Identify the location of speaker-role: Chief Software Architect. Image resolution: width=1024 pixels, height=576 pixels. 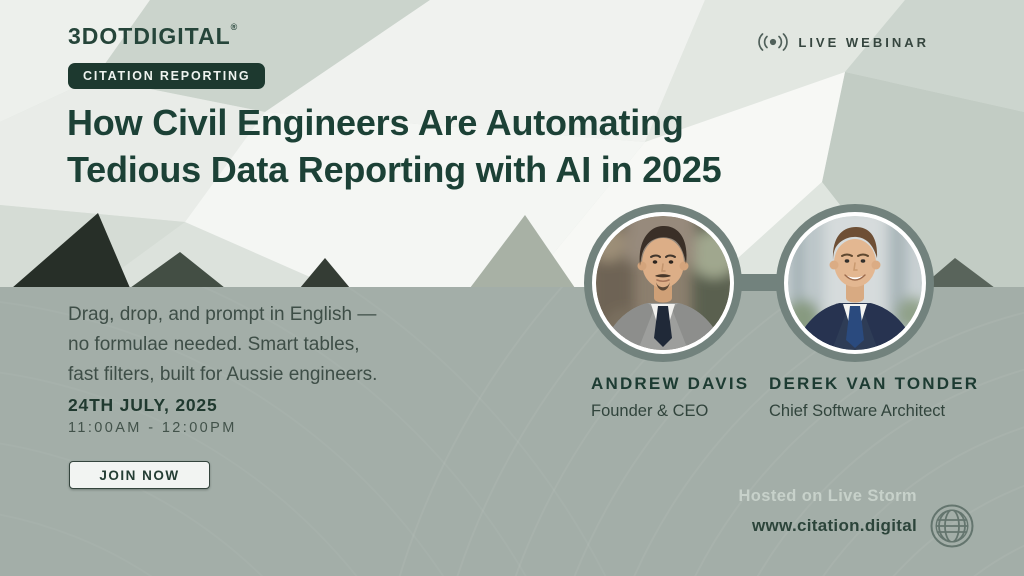
(857, 411).